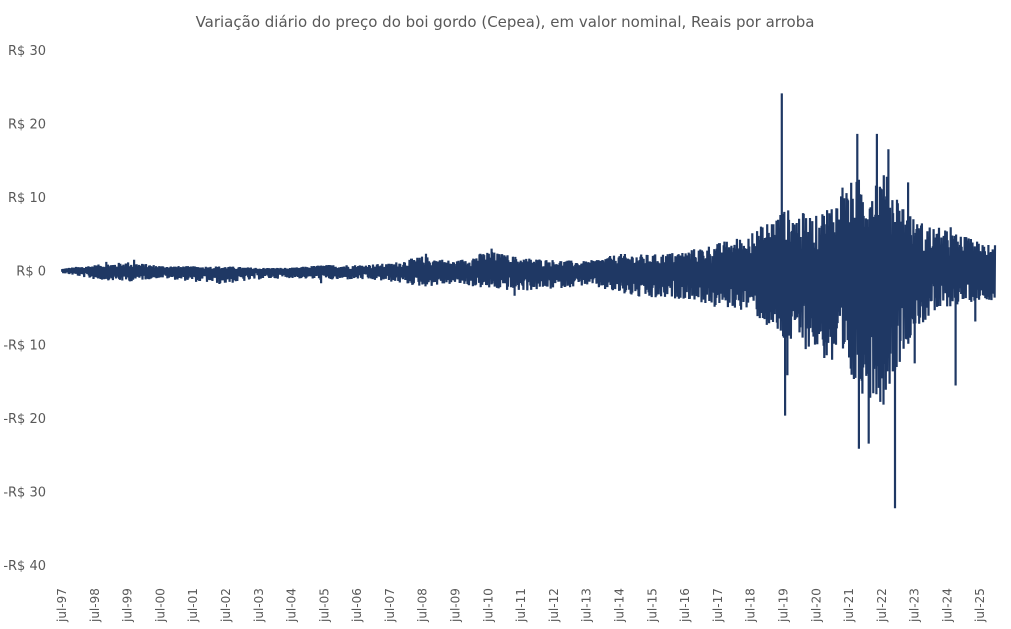 The image size is (1011, 629). I want to click on x-tick-label: jul-24, so click(947, 605).